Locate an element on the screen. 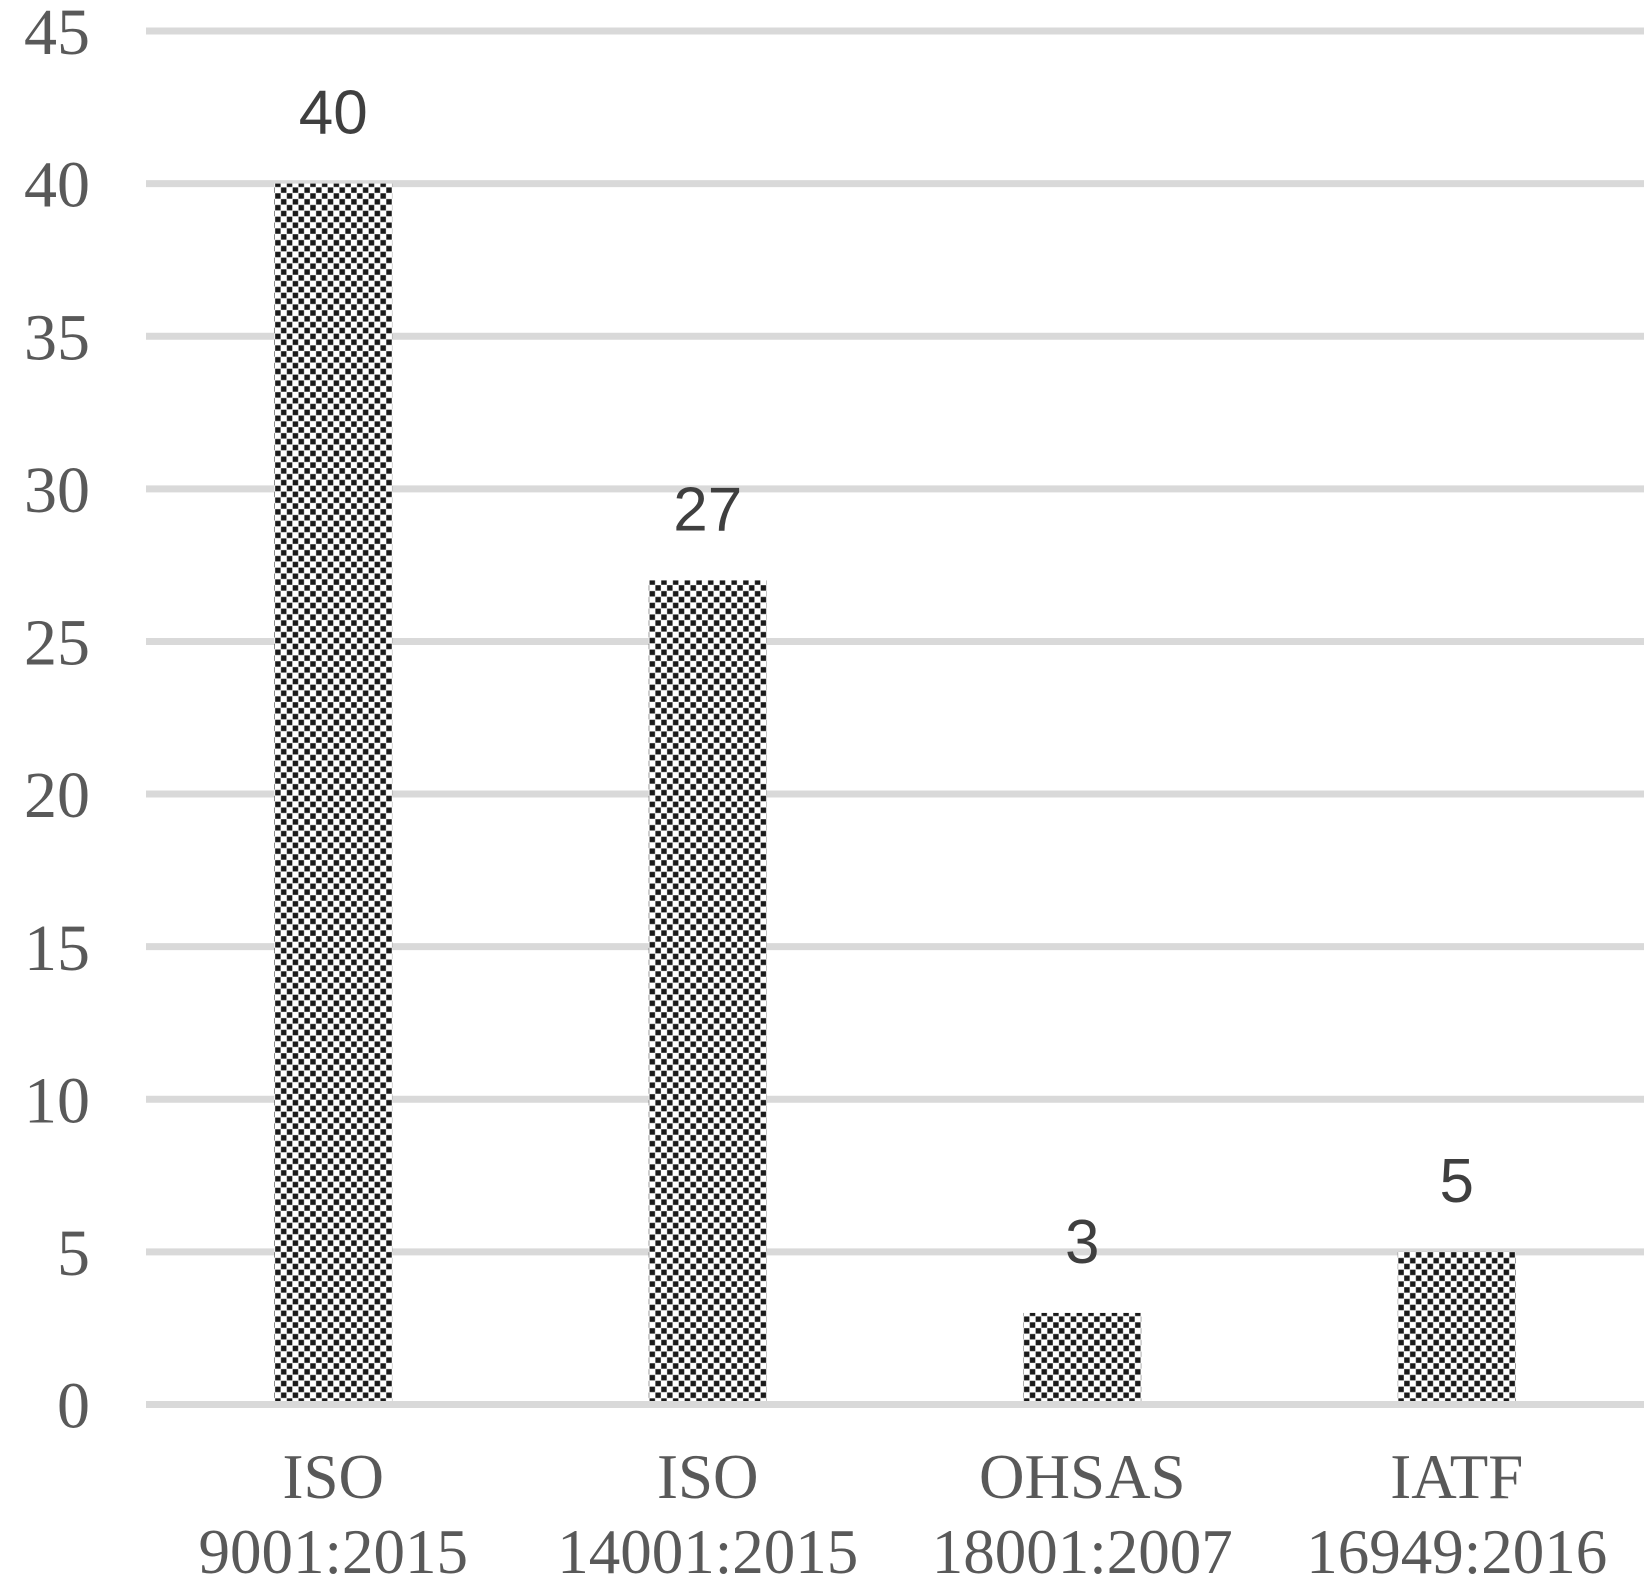  bar-data-label: 27 is located at coordinates (707, 509).